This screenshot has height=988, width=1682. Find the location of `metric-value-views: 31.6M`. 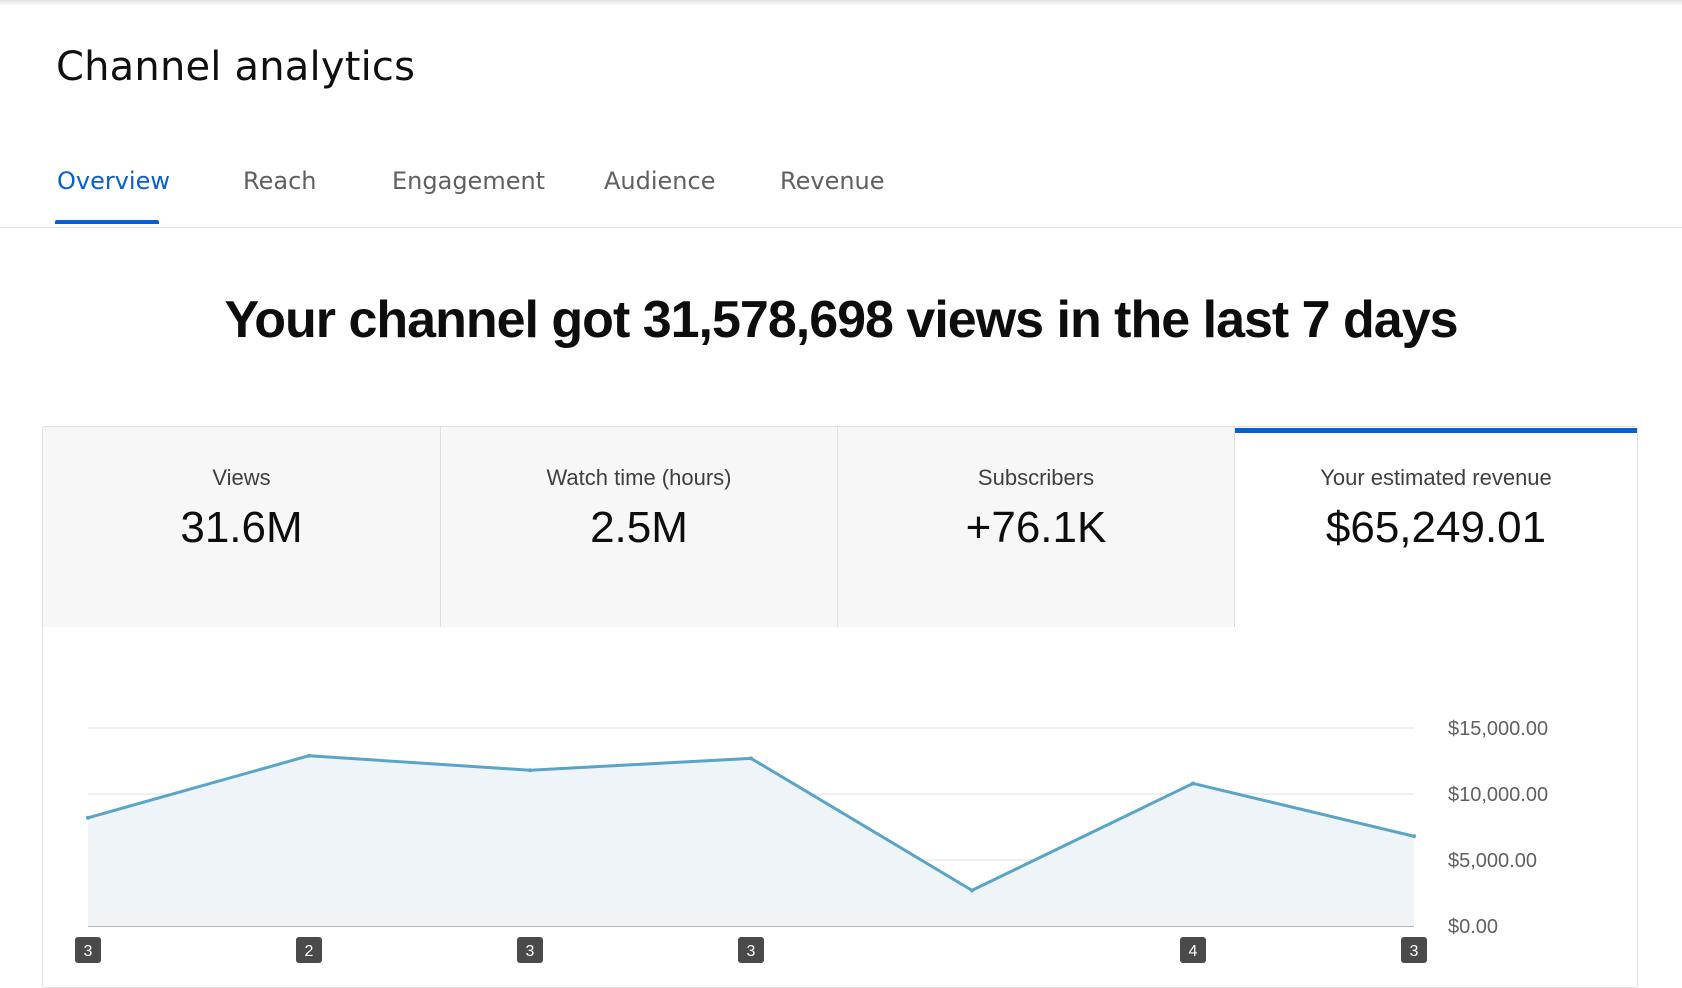

metric-value-views: 31.6M is located at coordinates (241, 527).